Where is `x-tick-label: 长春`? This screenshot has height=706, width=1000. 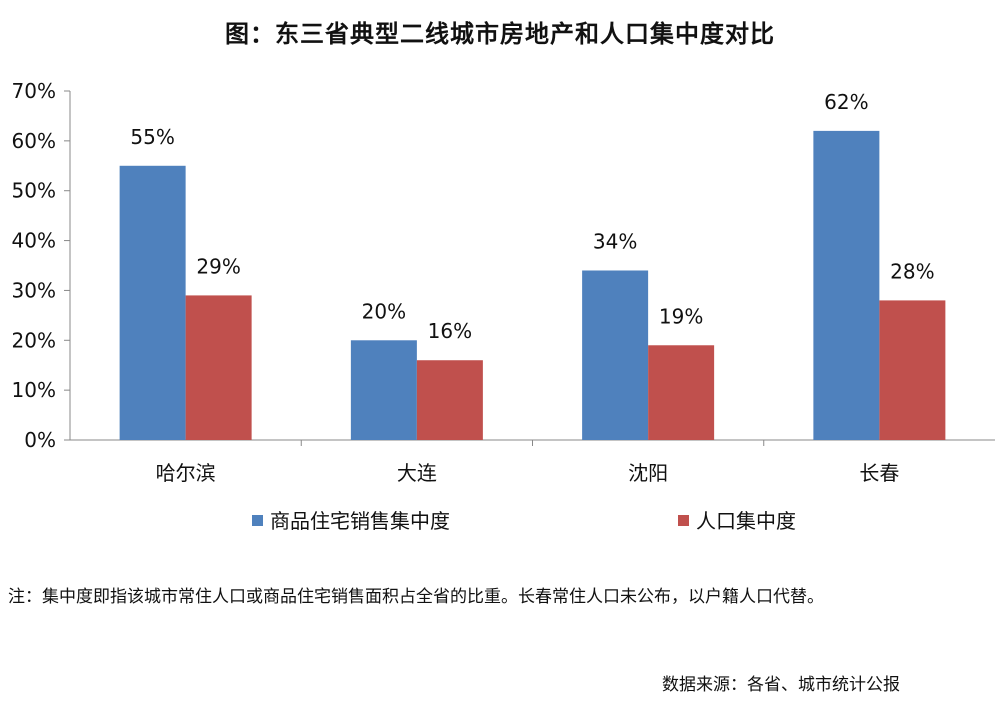
x-tick-label: 长春 is located at coordinates (879, 473).